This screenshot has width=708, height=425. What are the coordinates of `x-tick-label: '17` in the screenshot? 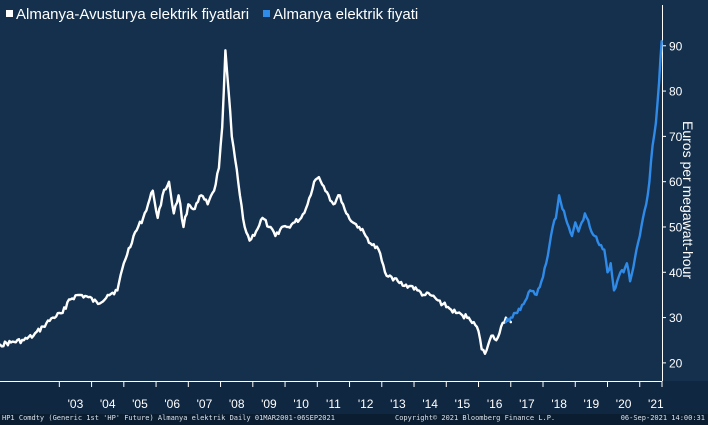 It's located at (527, 404).